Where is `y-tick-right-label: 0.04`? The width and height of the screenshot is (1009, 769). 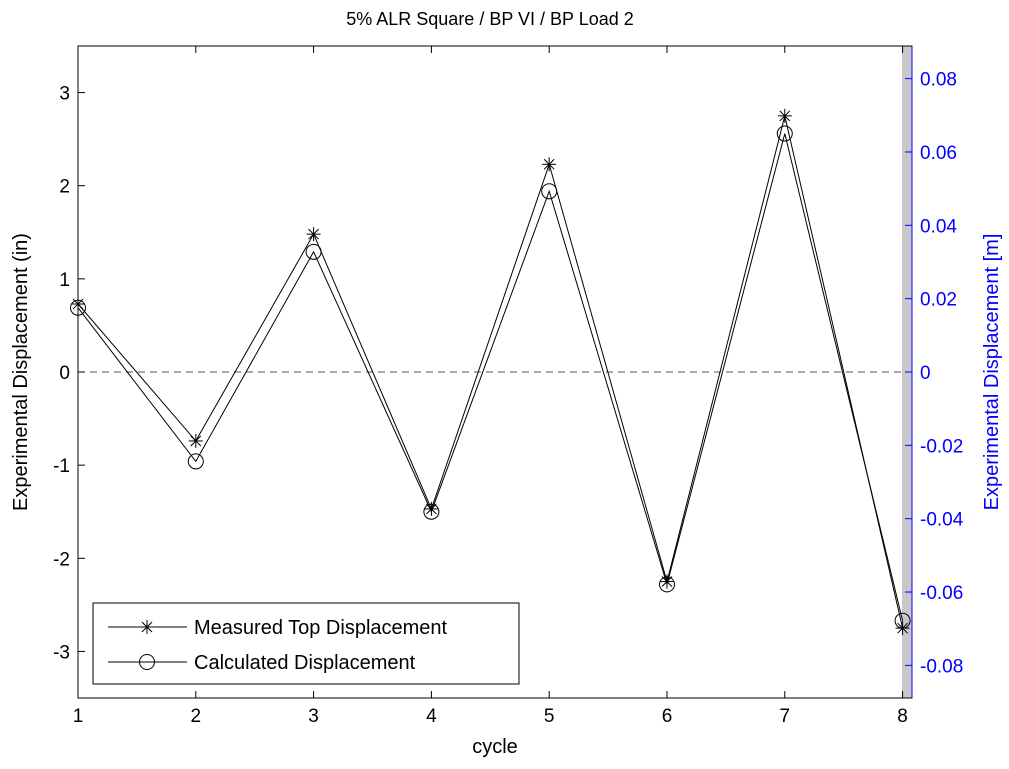 y-tick-right-label: 0.04 is located at coordinates (938, 226).